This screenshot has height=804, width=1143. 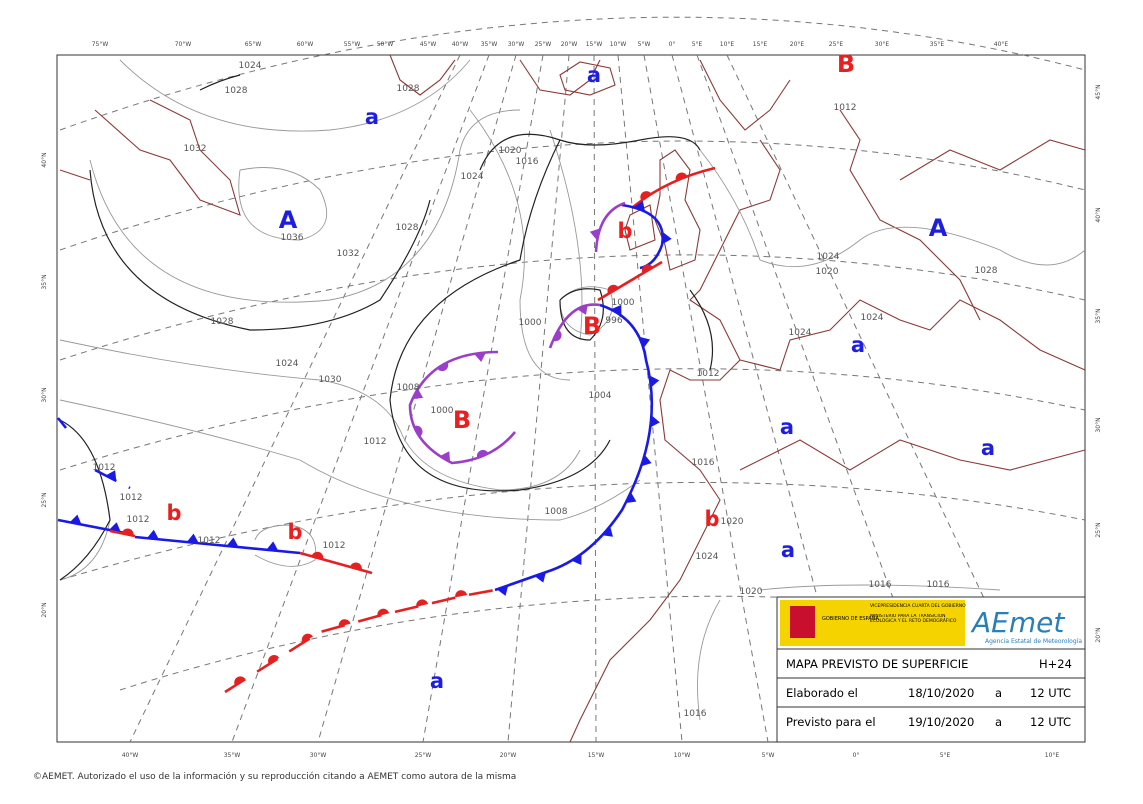 I want to click on british-isles, so click(x=662, y=210).